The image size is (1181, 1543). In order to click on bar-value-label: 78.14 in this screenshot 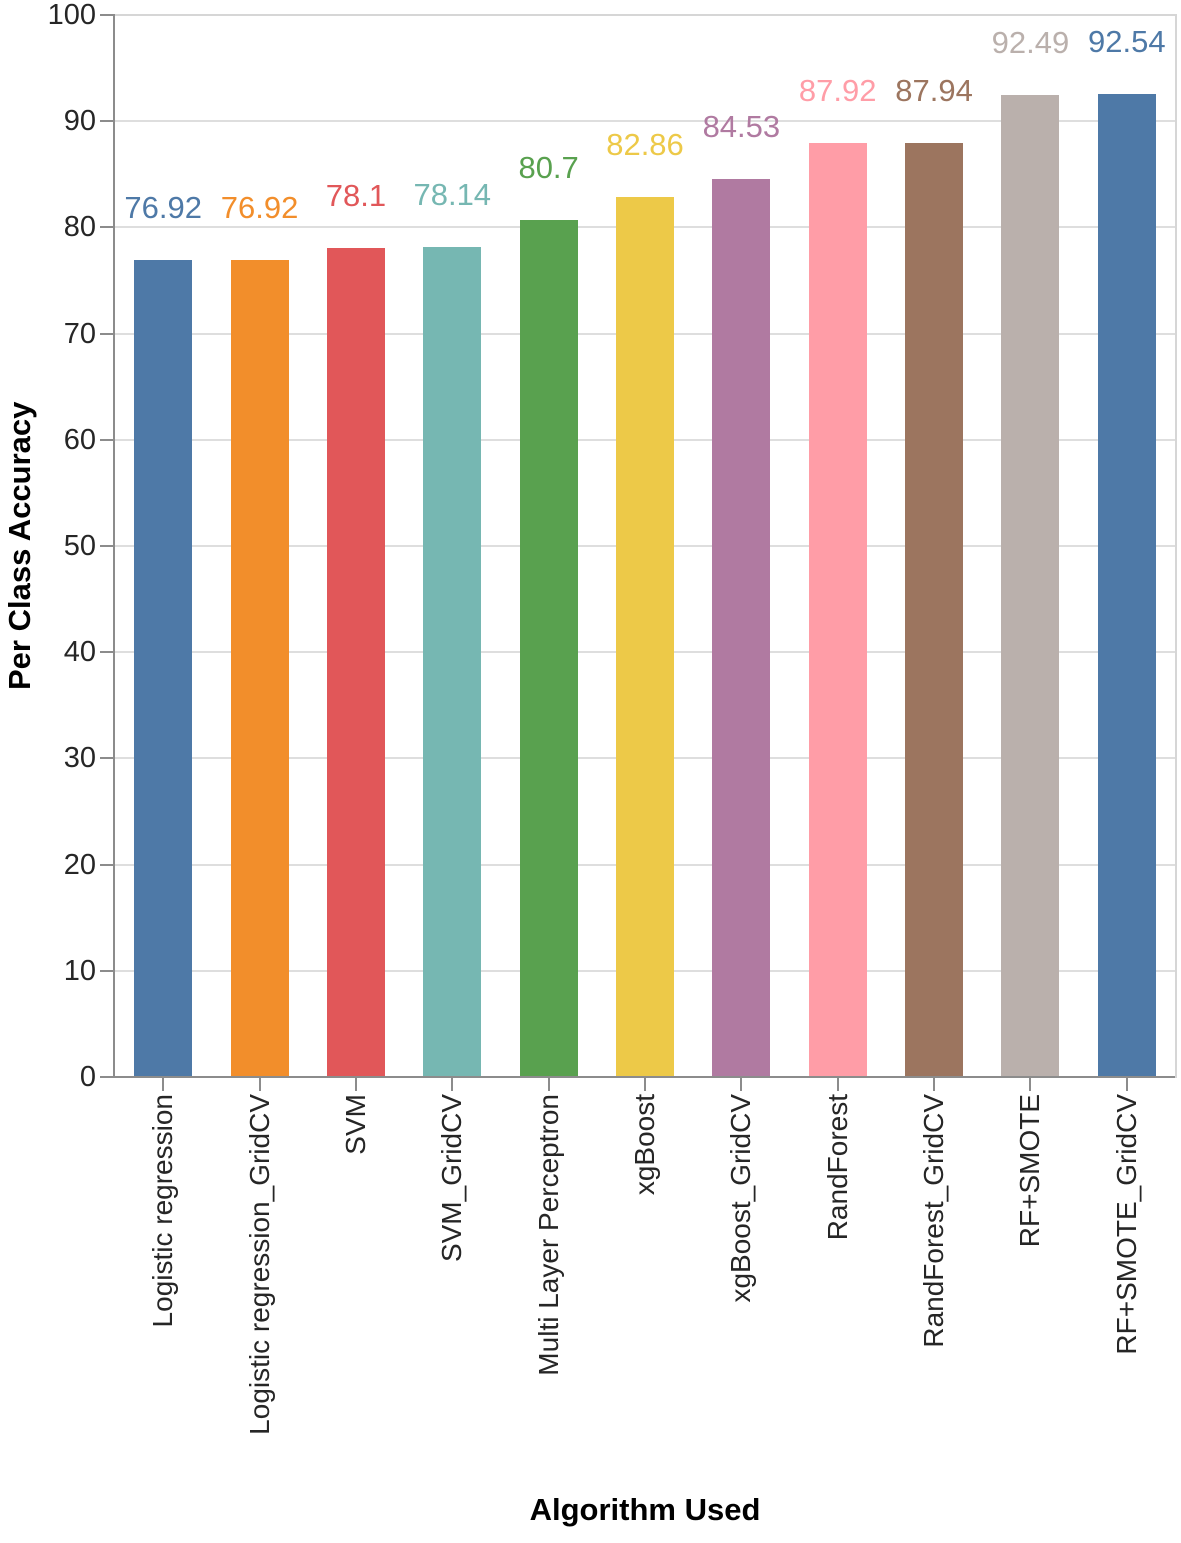, I will do `click(452, 195)`.